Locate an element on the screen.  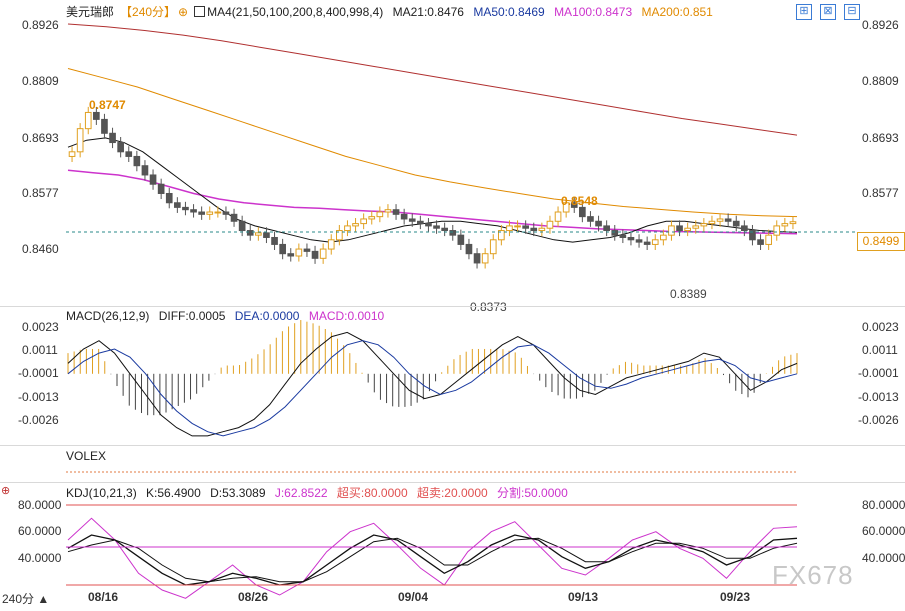
kdj-tick: 40.0000 is located at coordinates (40, 558).